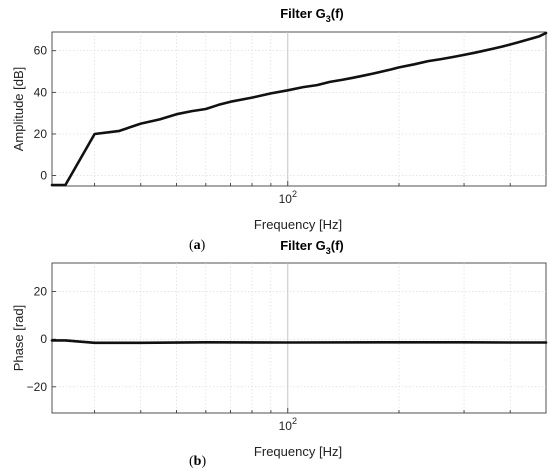  Describe the element at coordinates (18, 338) in the screenshot. I see `phase-y-axis-label: Phase [rad]` at that location.